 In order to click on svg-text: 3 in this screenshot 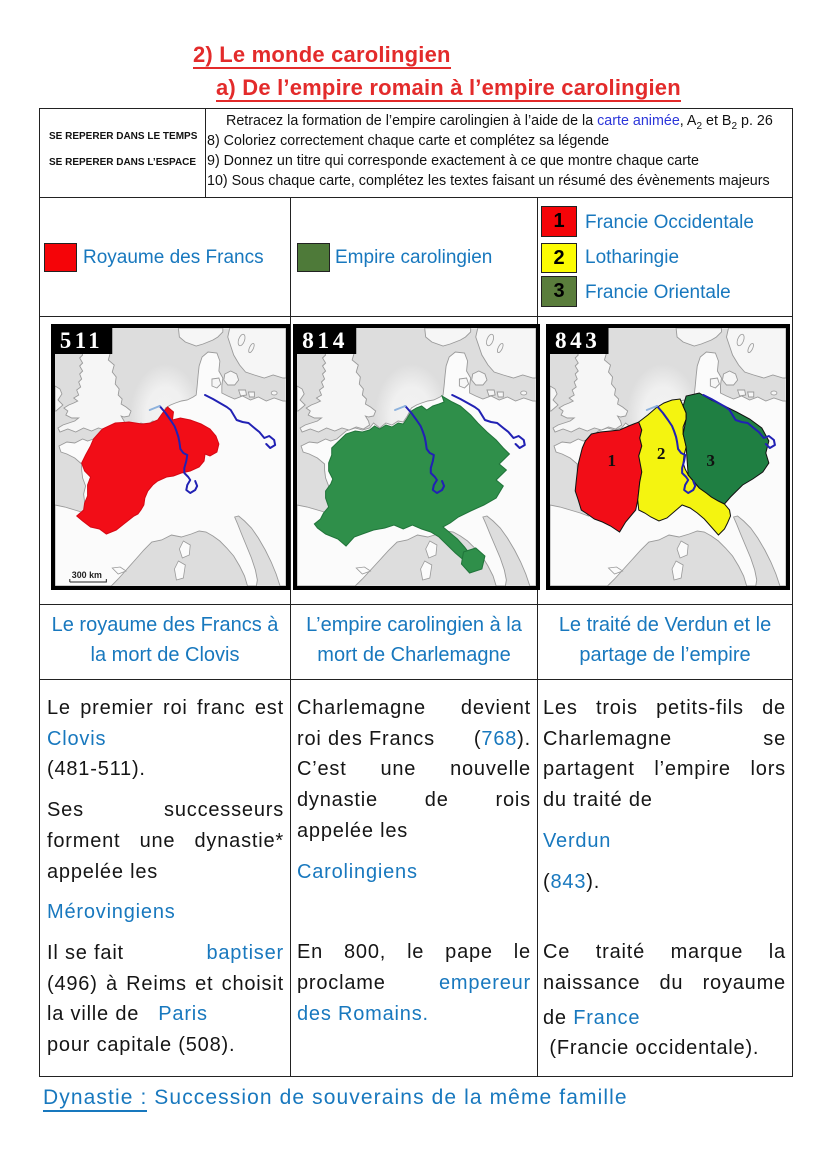, I will do `click(710, 460)`.